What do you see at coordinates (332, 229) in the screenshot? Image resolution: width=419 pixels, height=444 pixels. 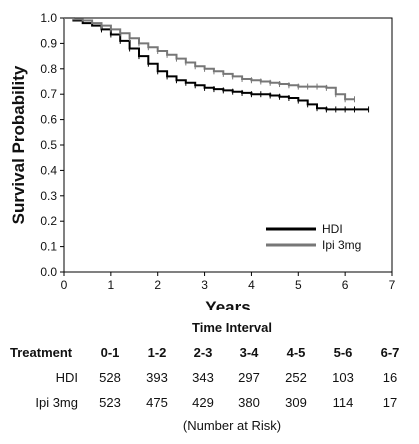 I see `legend-label-0: HDI` at bounding box center [332, 229].